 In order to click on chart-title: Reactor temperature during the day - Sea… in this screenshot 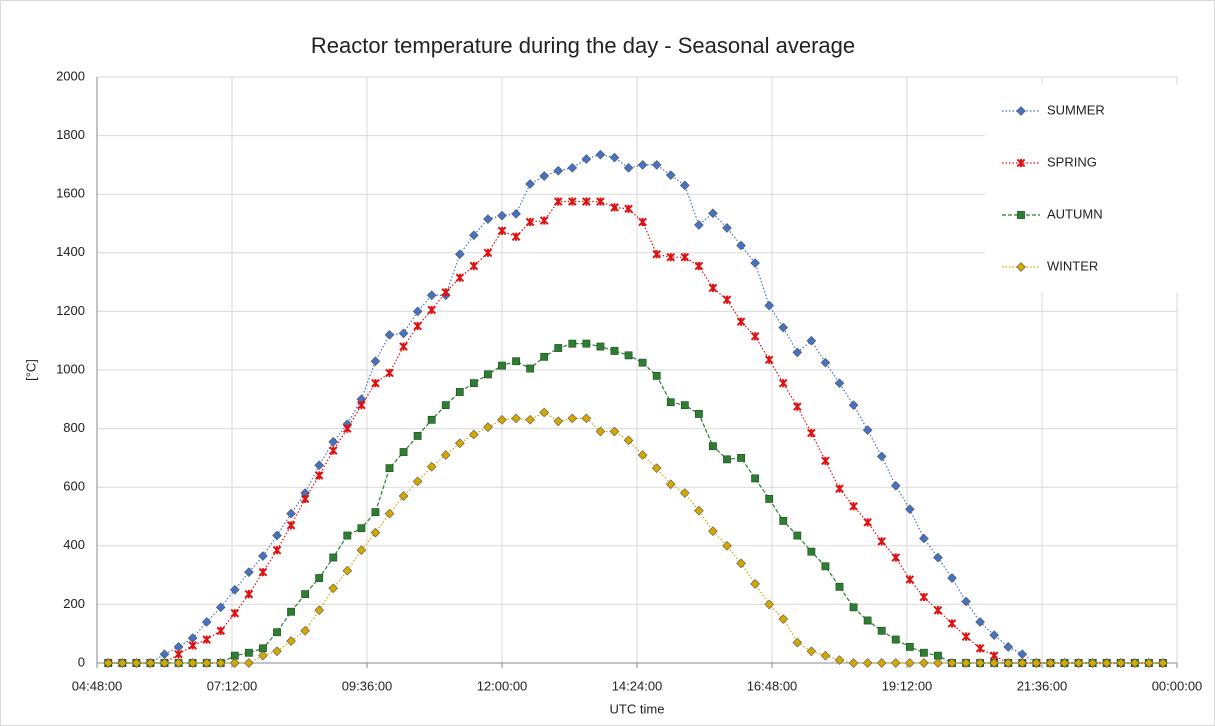, I will do `click(583, 45)`.